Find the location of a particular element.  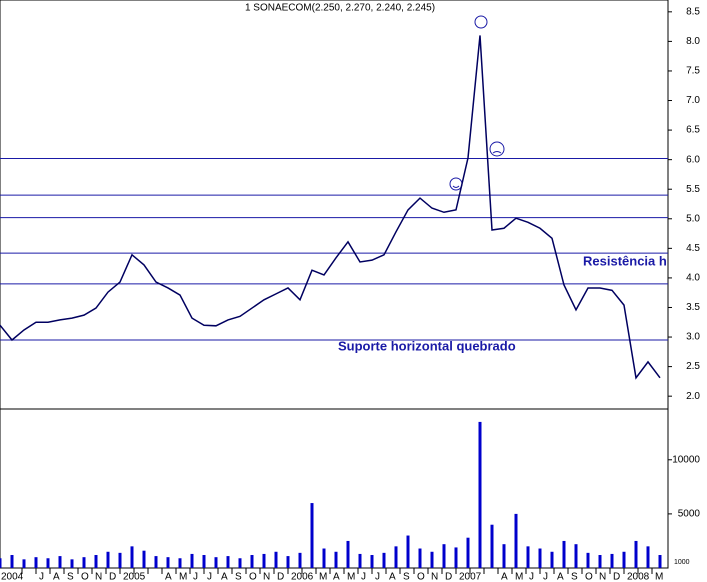

y-tick-label: 5.5 is located at coordinates (693, 189).